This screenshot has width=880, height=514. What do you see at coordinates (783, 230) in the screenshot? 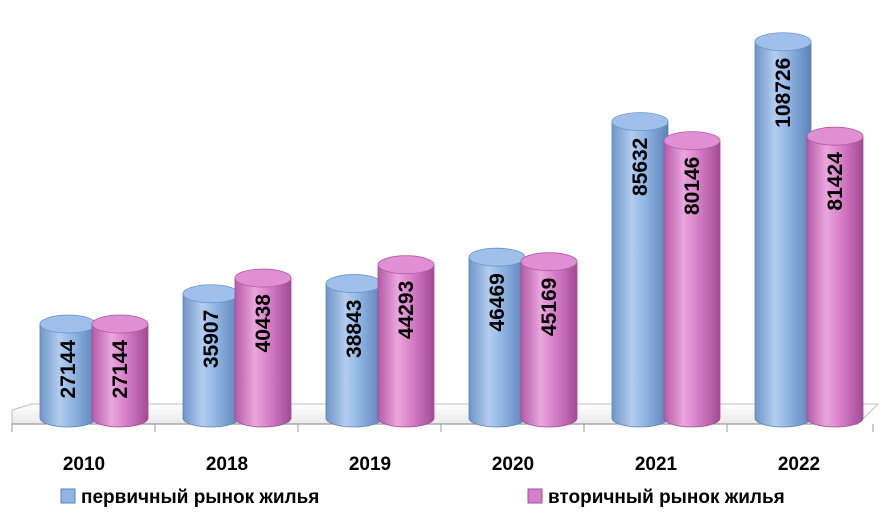
I see `bar-primary-2022: 108726` at bounding box center [783, 230].